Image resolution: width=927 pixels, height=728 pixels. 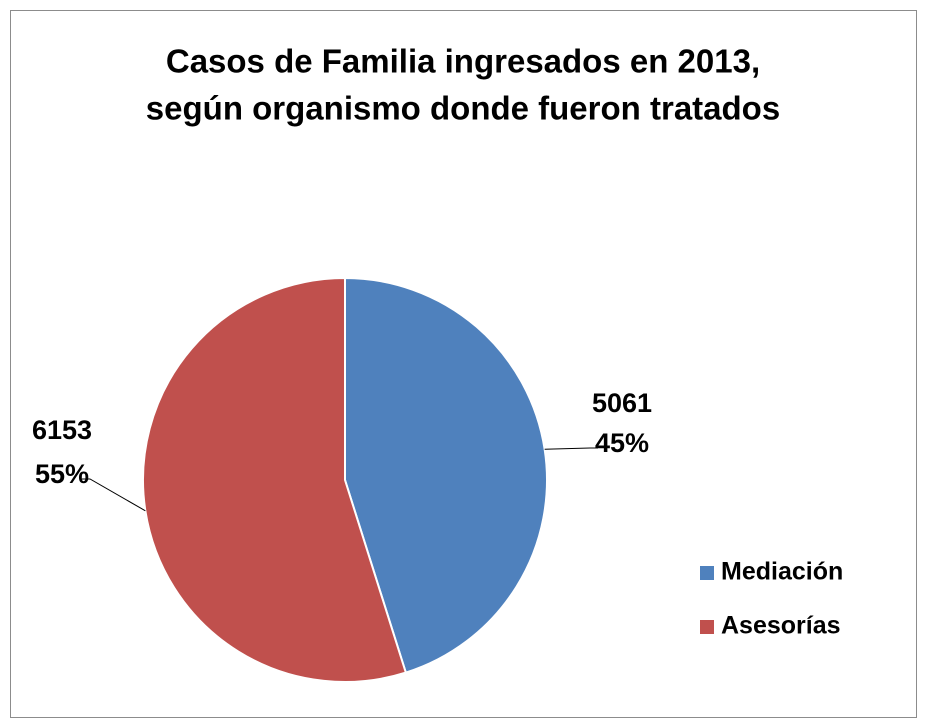 I want to click on data-label: 5061, so click(x=622, y=403).